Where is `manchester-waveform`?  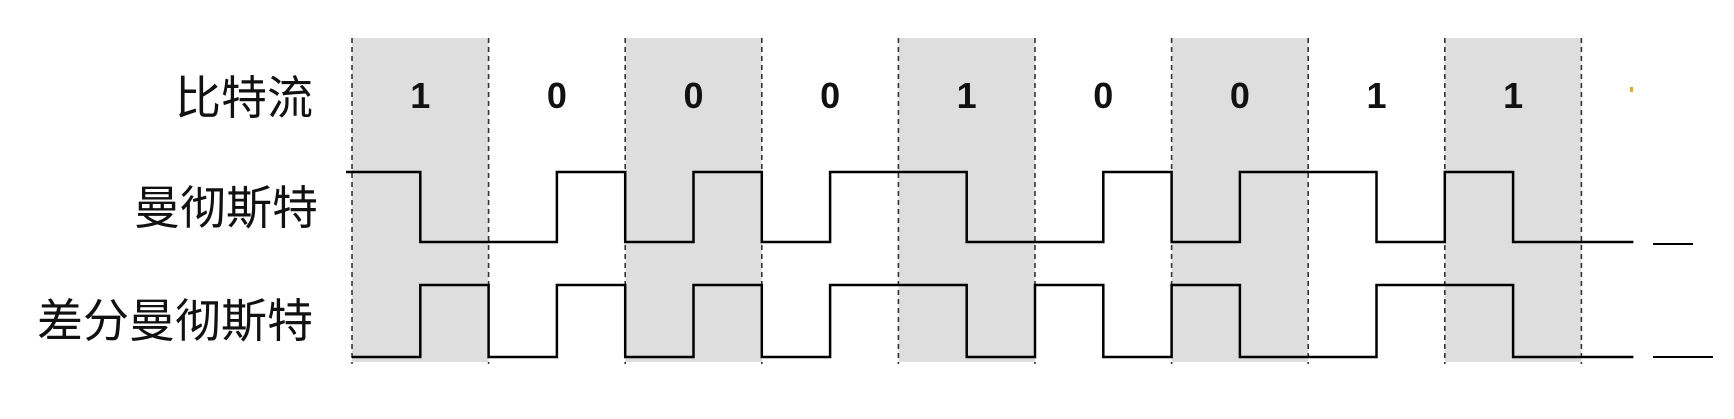 manchester-waveform is located at coordinates (990, 207).